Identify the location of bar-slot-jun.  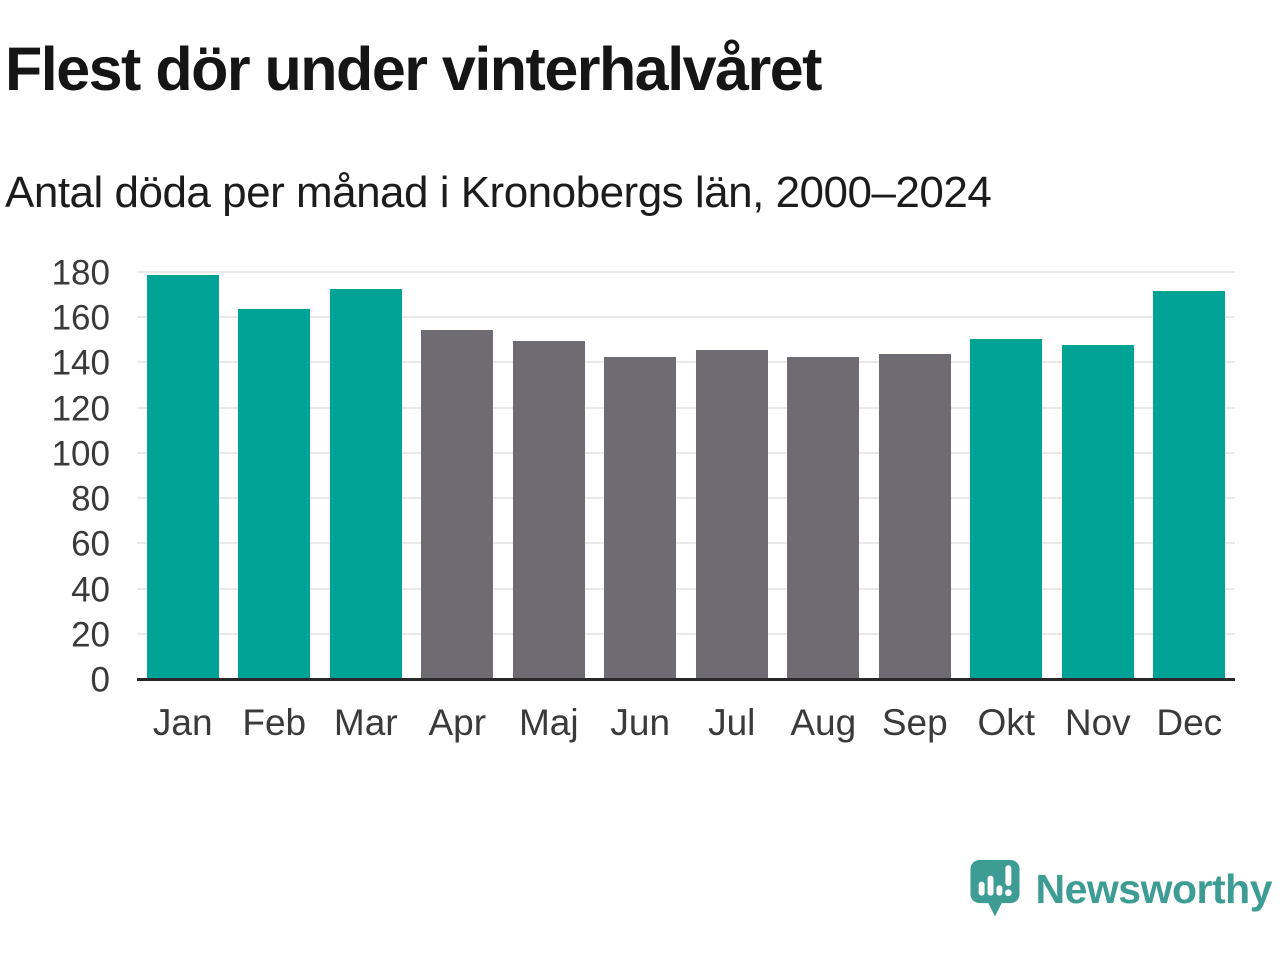
(641, 476).